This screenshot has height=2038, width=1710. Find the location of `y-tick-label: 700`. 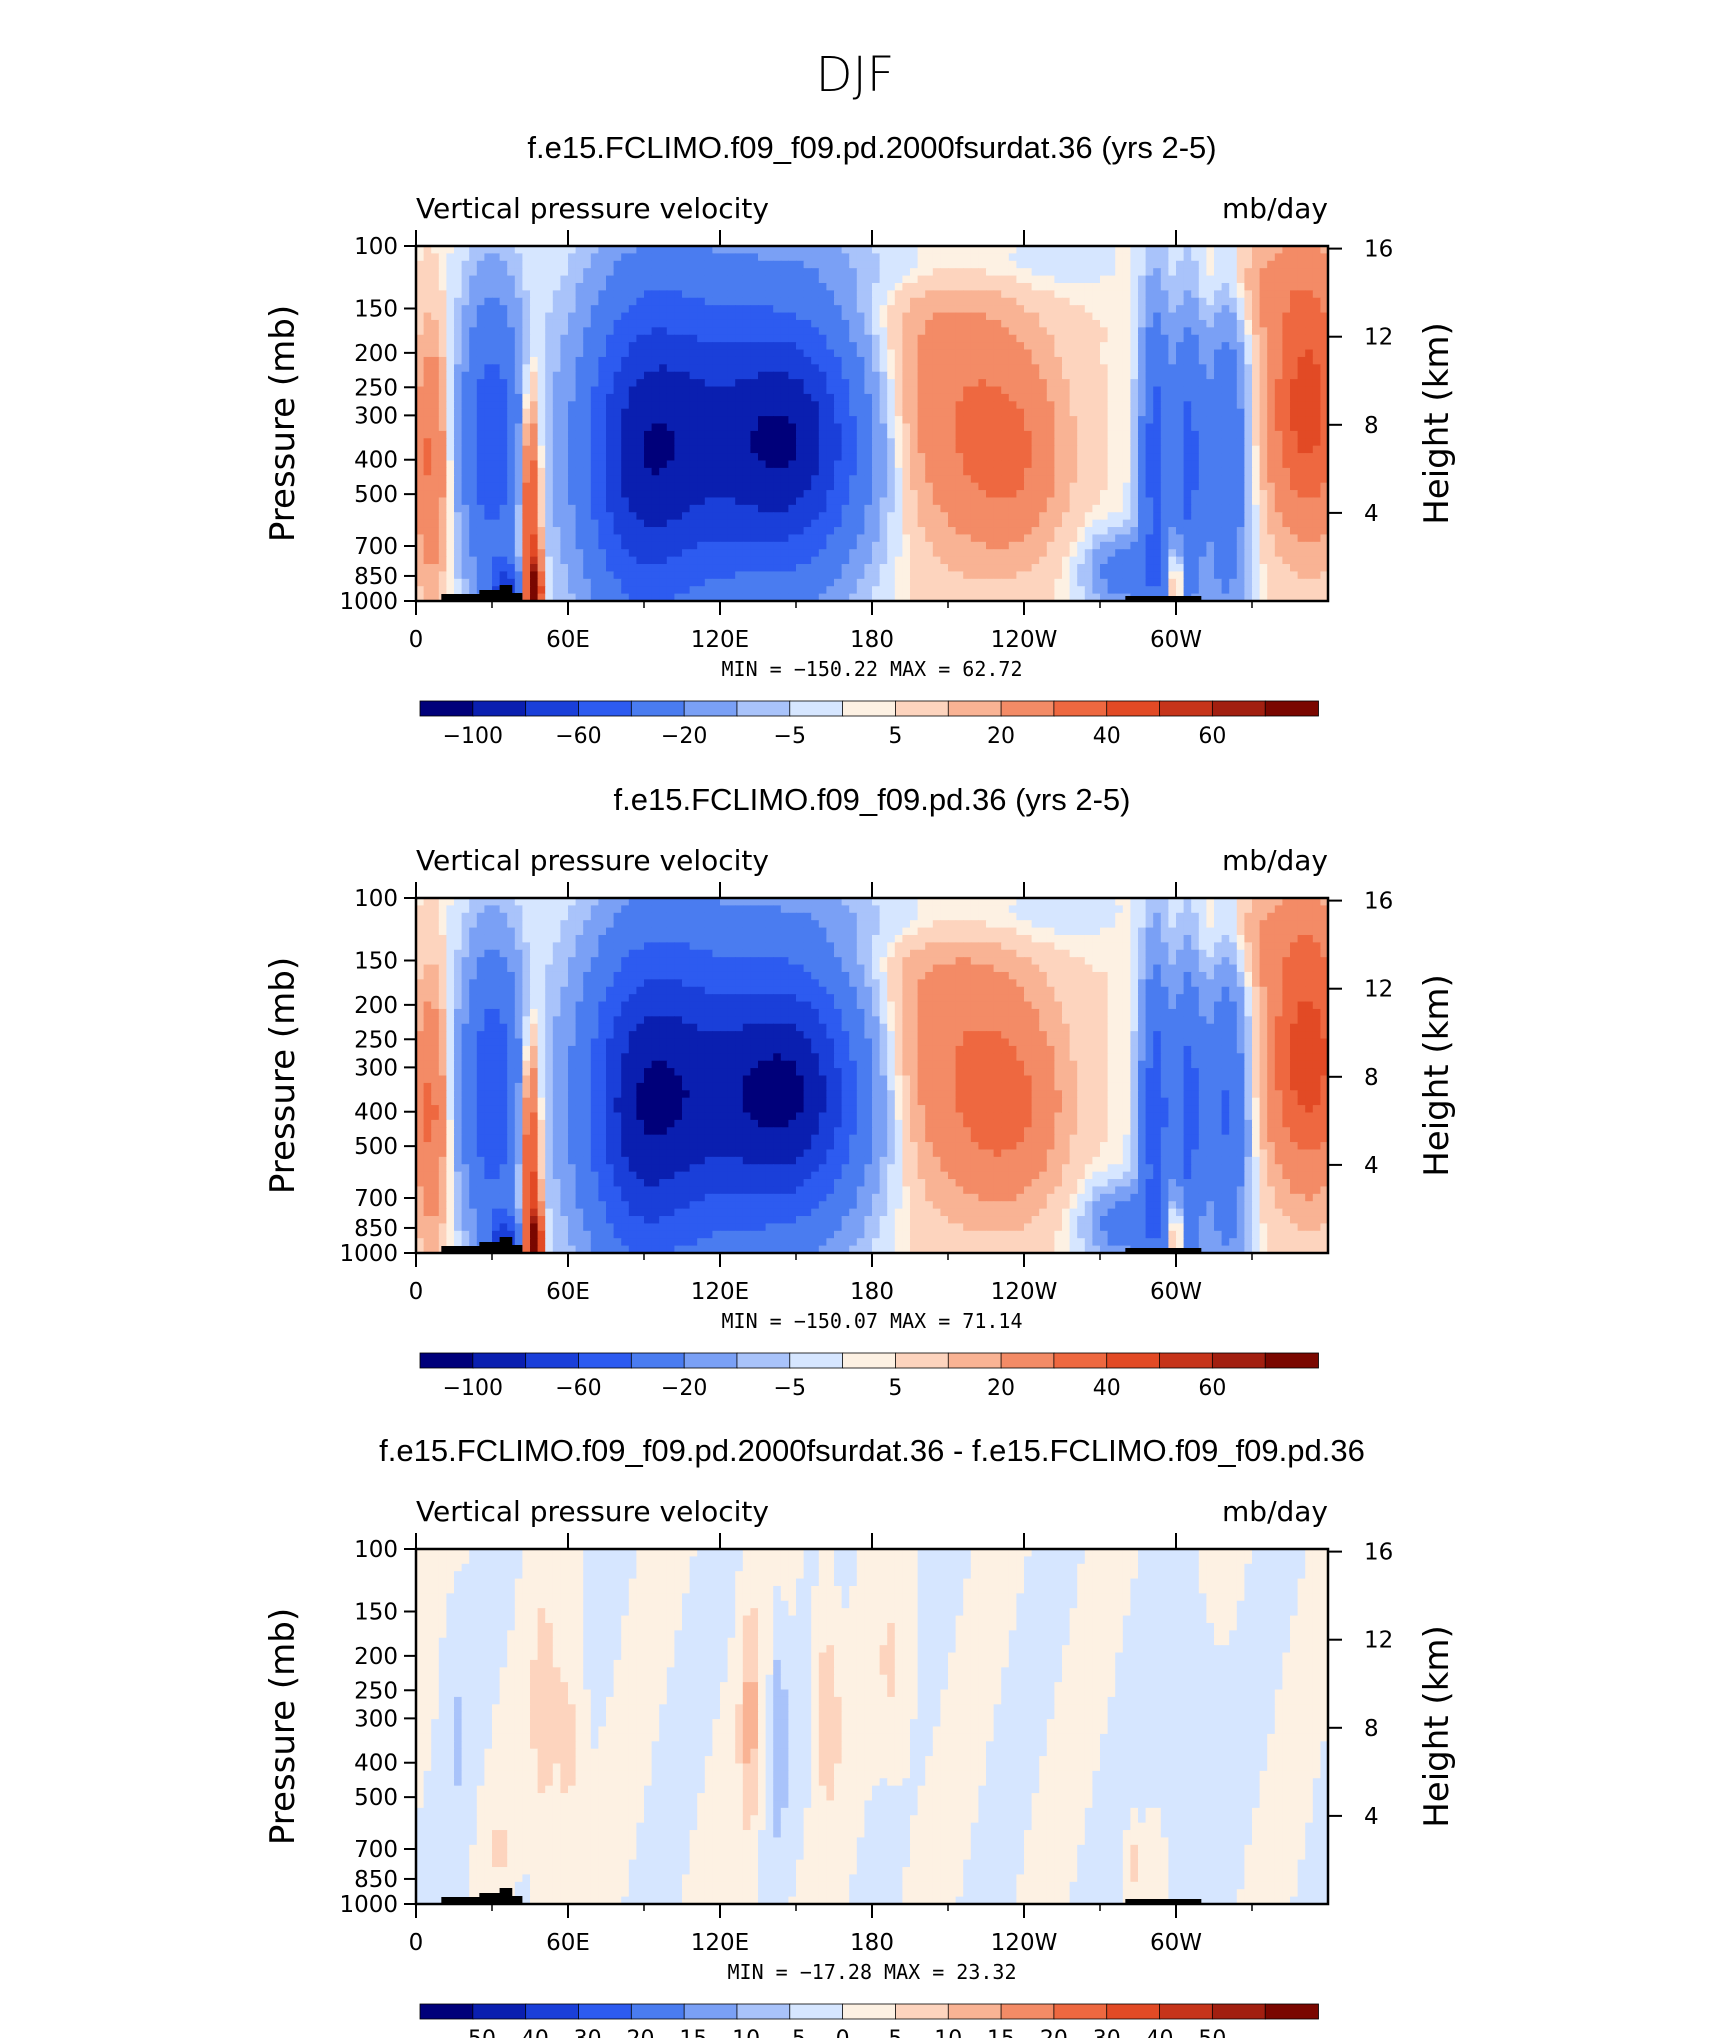

y-tick-label: 700 is located at coordinates (376, 1850).